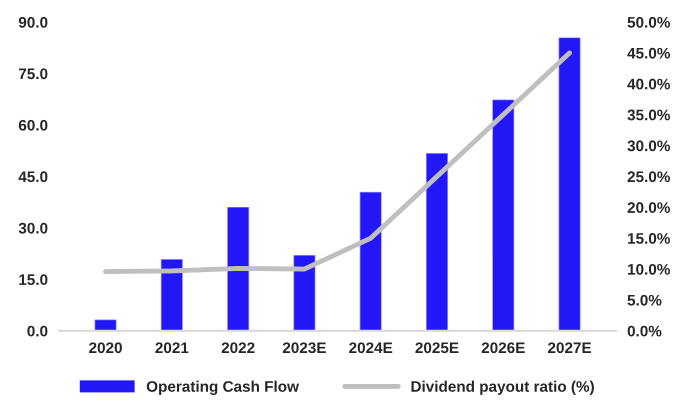 This screenshot has width=696, height=401. Describe the element at coordinates (649, 22) in the screenshot. I see `y2-tick-label: 50.0%` at that location.